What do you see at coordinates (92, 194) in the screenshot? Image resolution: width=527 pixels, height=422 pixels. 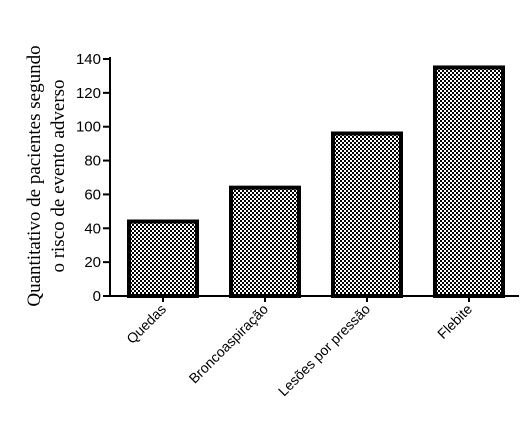 I see `y-tick-label-3: 60` at bounding box center [92, 194].